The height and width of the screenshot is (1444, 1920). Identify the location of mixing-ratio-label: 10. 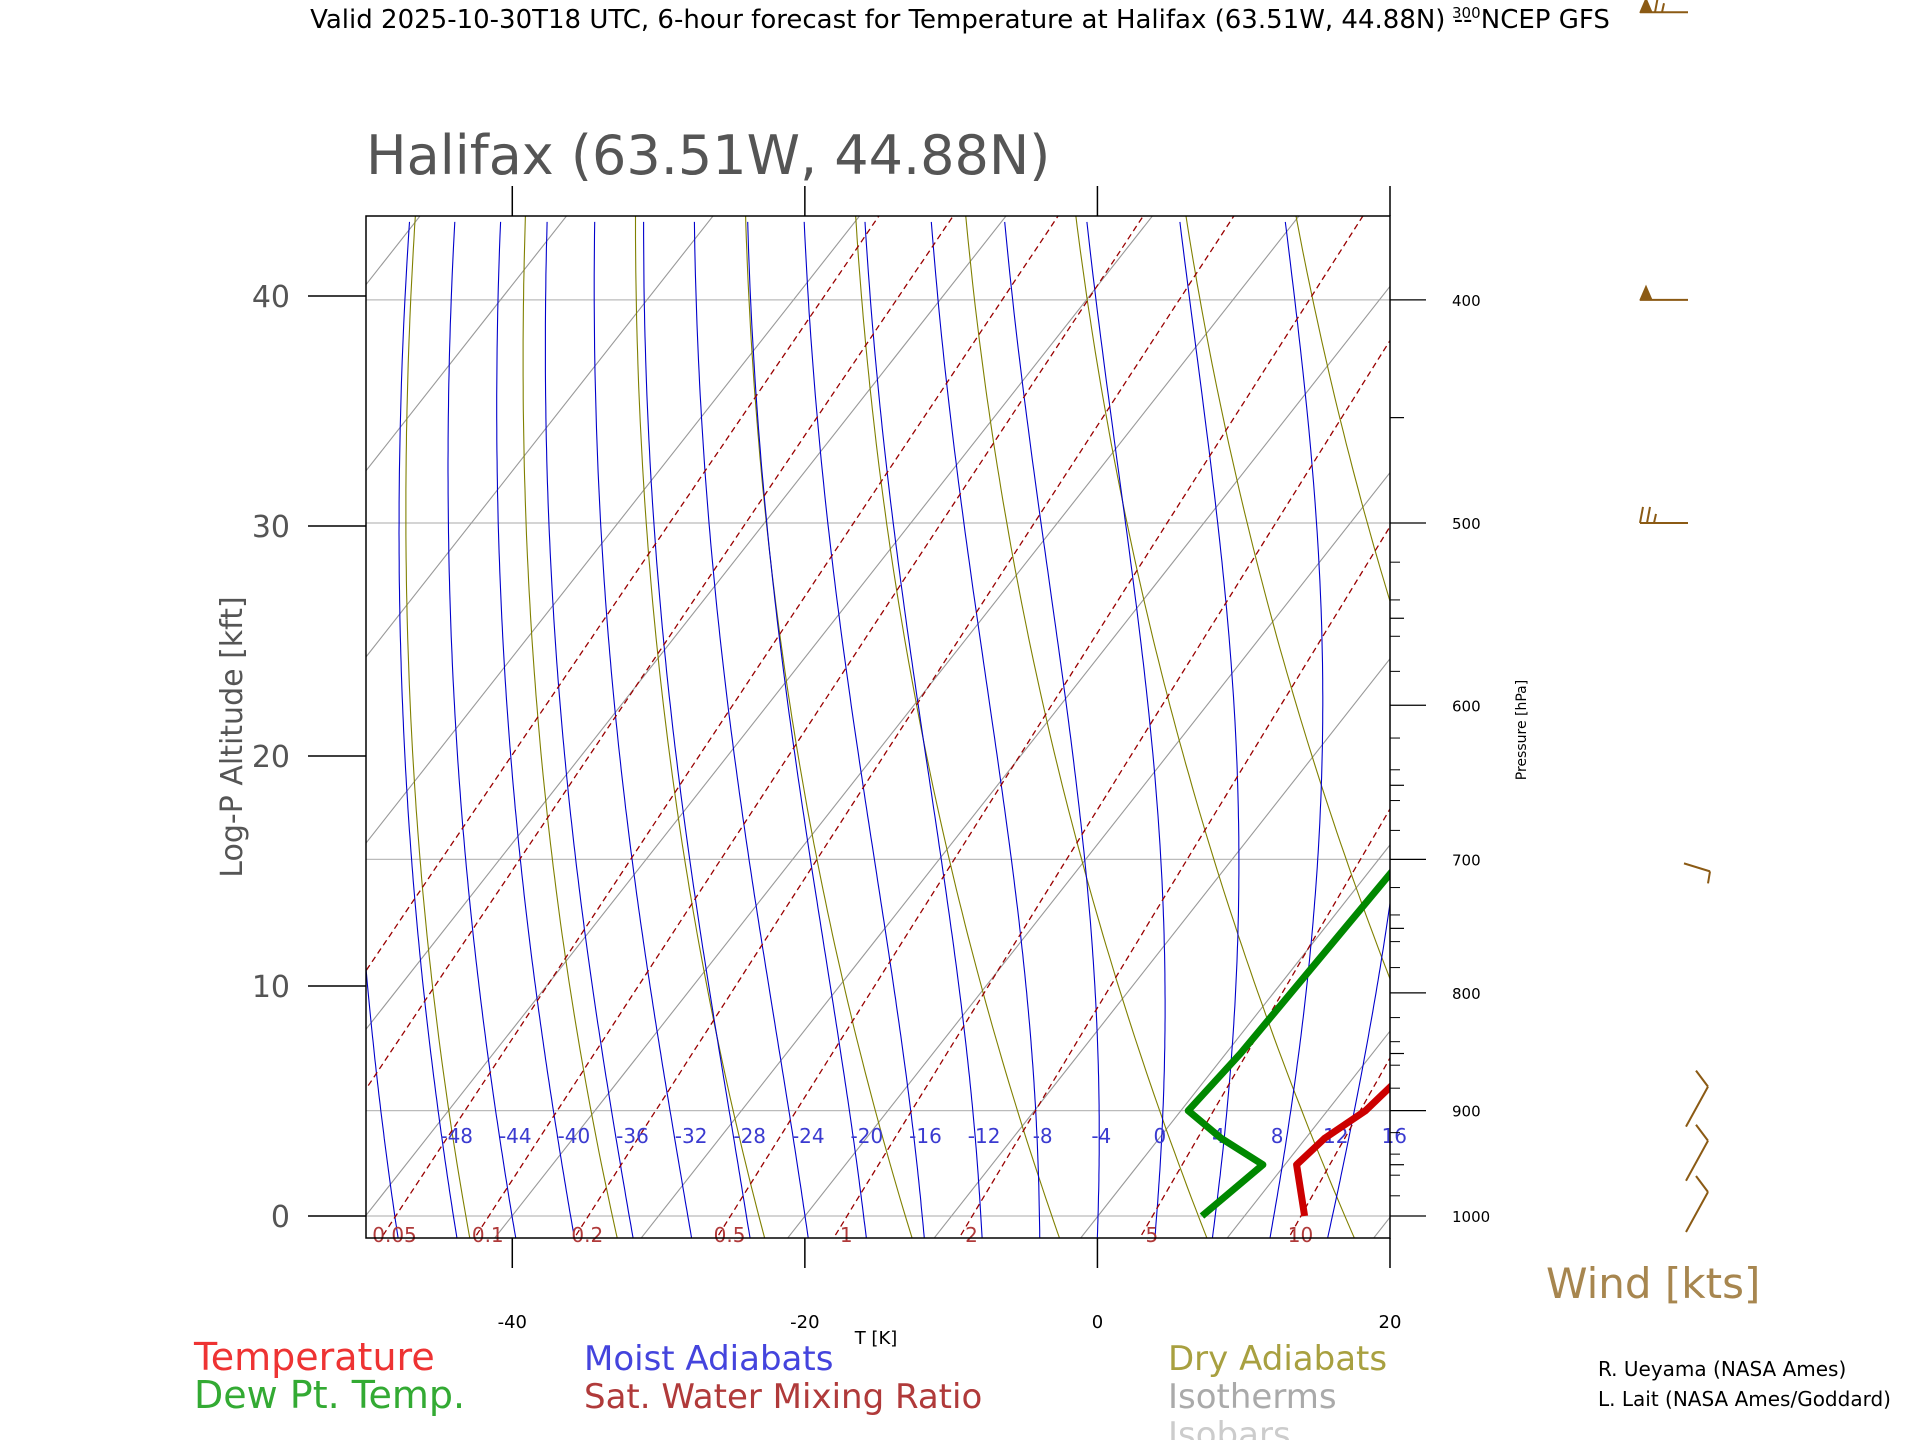
(1300, 1235).